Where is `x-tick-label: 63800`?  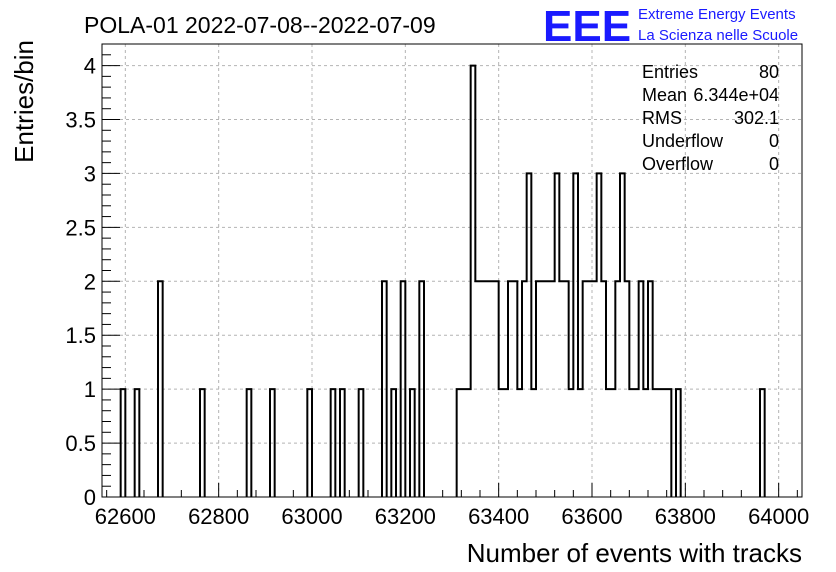
x-tick-label: 63800 is located at coordinates (685, 516).